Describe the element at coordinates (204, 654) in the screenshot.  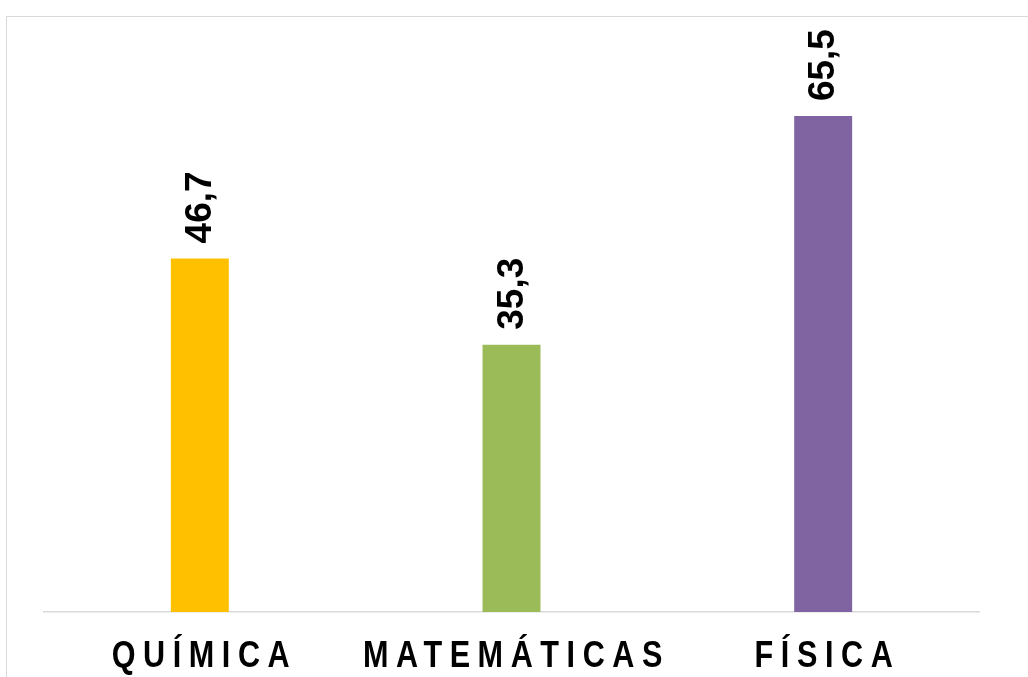
I see `x-tick-label: QUÍMICA` at that location.